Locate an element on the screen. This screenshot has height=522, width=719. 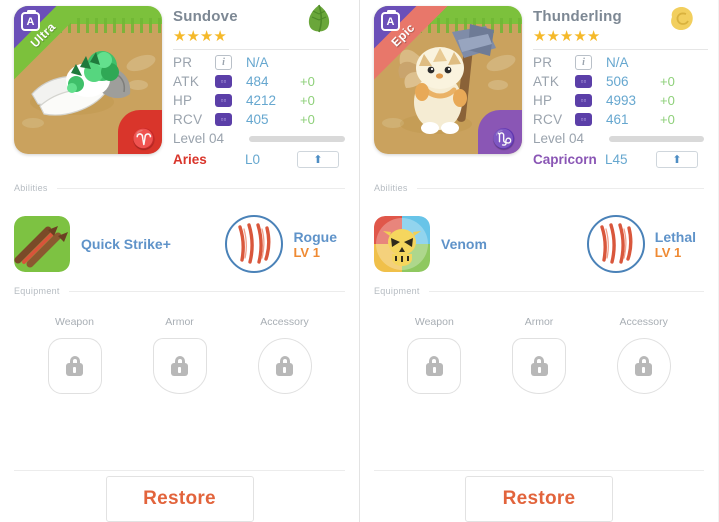
ability-secondary: Lethal LV 1 is located at coordinates (641, 244).